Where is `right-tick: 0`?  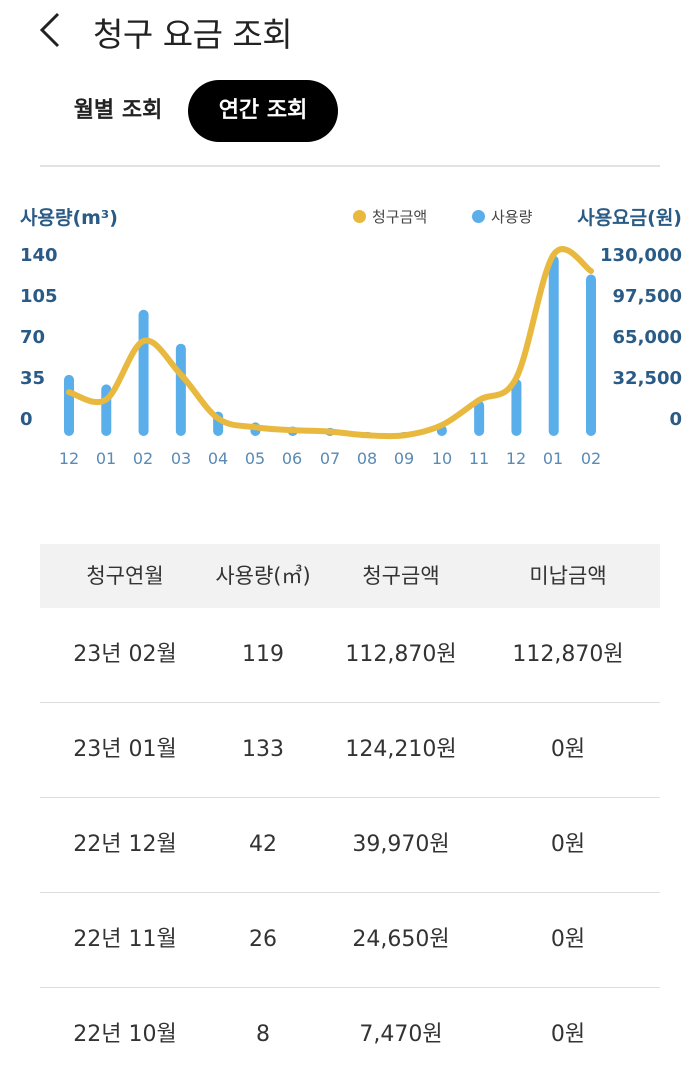
right-tick: 0 is located at coordinates (675, 419).